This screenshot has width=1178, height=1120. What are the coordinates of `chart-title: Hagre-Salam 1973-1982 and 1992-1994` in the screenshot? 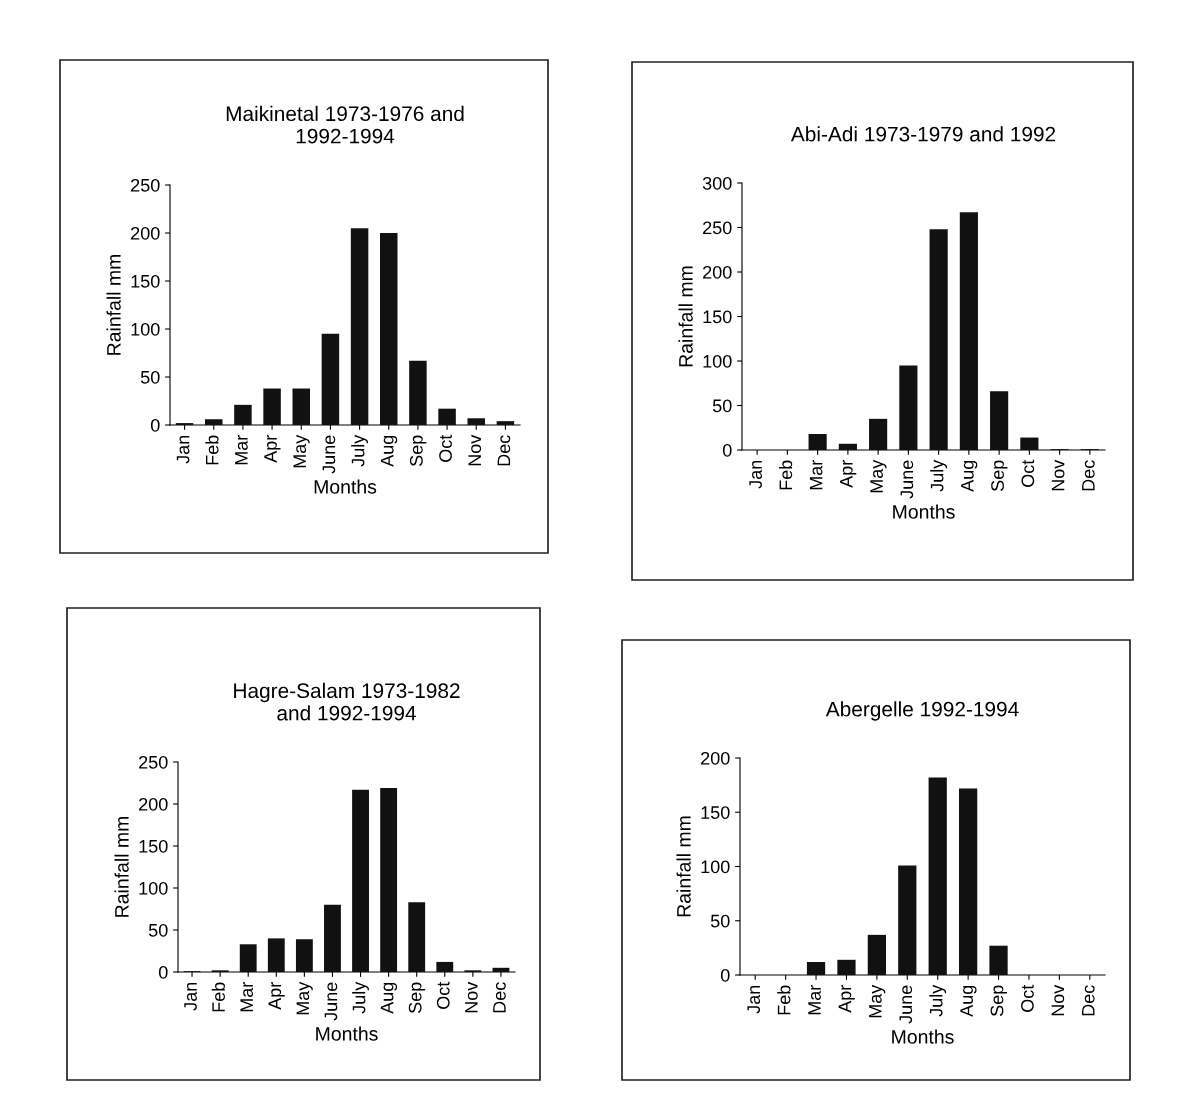 It's located at (347, 701).